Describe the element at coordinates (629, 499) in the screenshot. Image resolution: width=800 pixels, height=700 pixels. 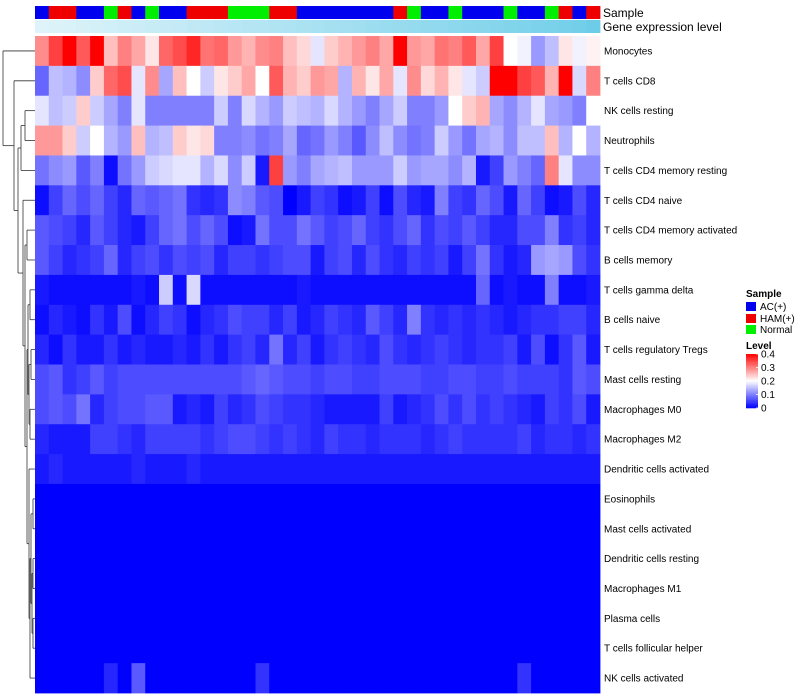
I see `row-label: Eosinophils` at that location.